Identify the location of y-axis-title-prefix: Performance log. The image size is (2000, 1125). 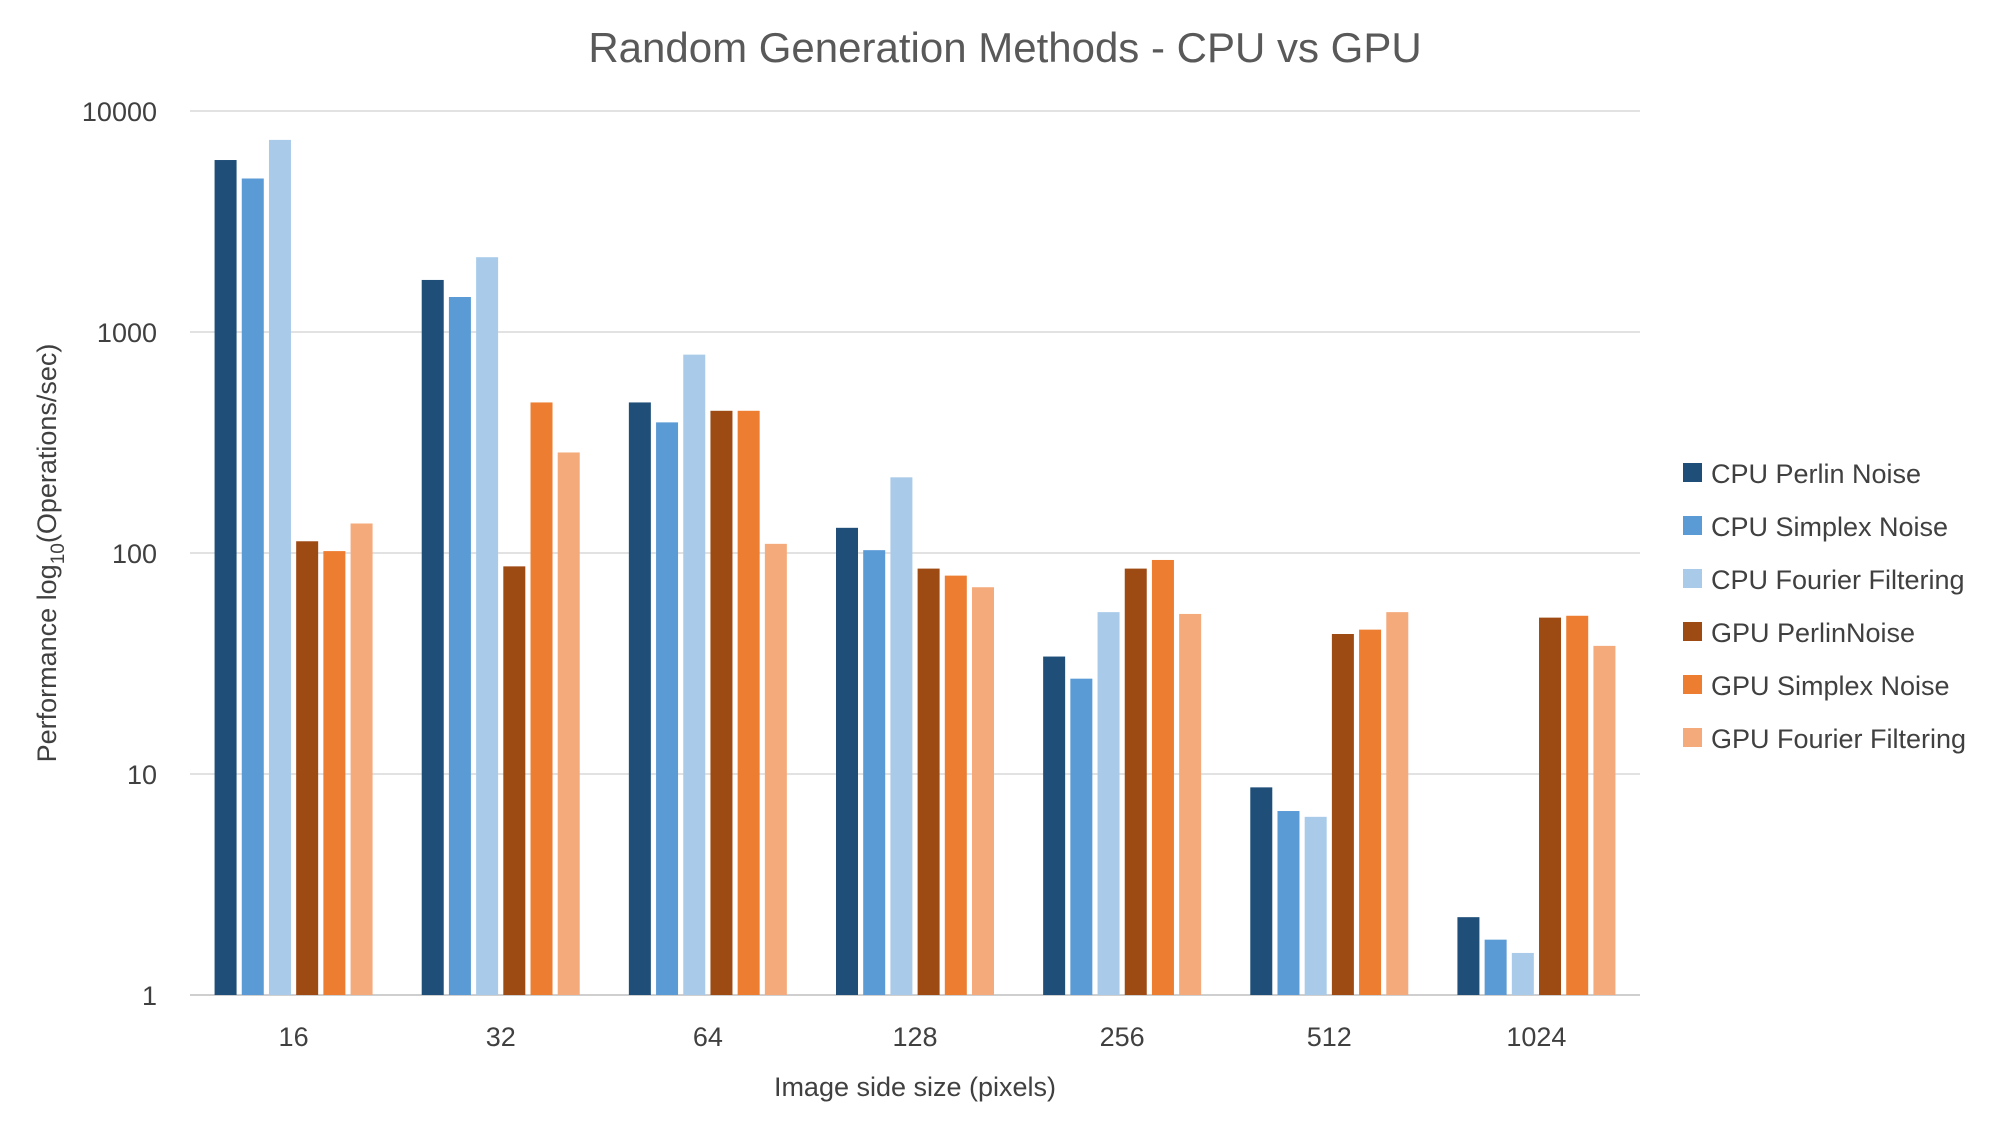
(47, 663).